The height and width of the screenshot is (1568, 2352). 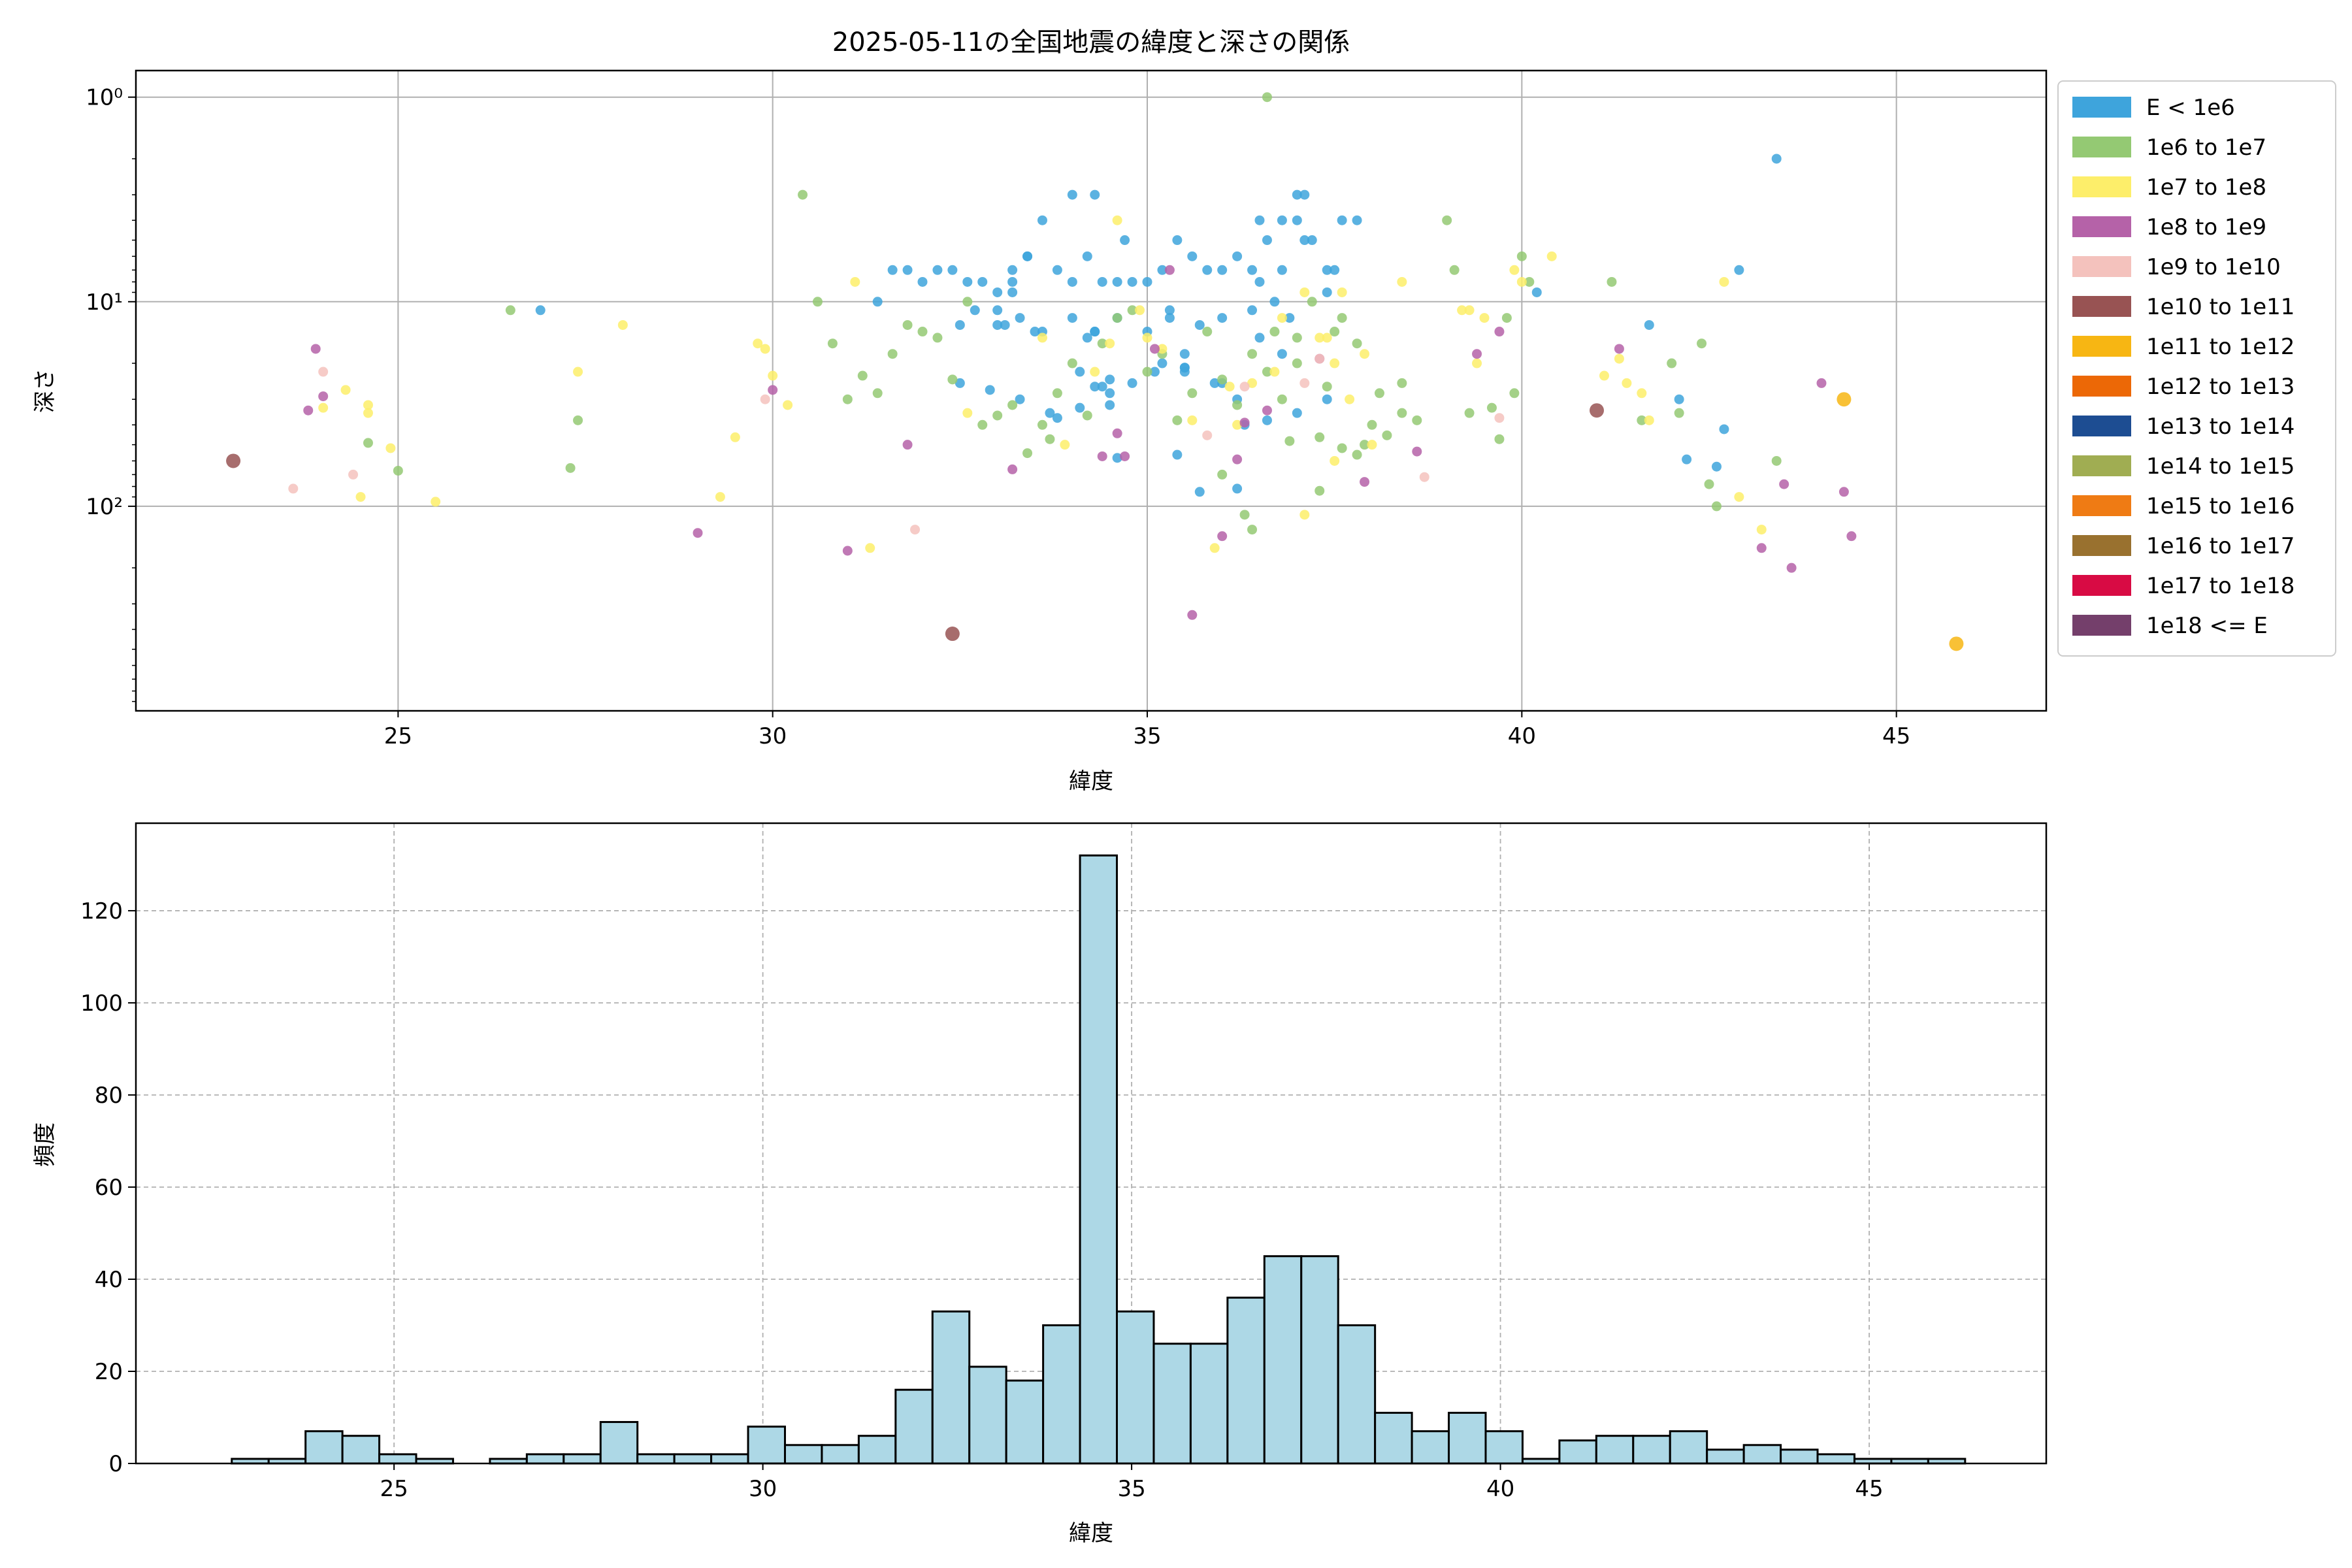 What do you see at coordinates (1896, 736) in the screenshot?
I see `scatter-x-tick-label: 45` at bounding box center [1896, 736].